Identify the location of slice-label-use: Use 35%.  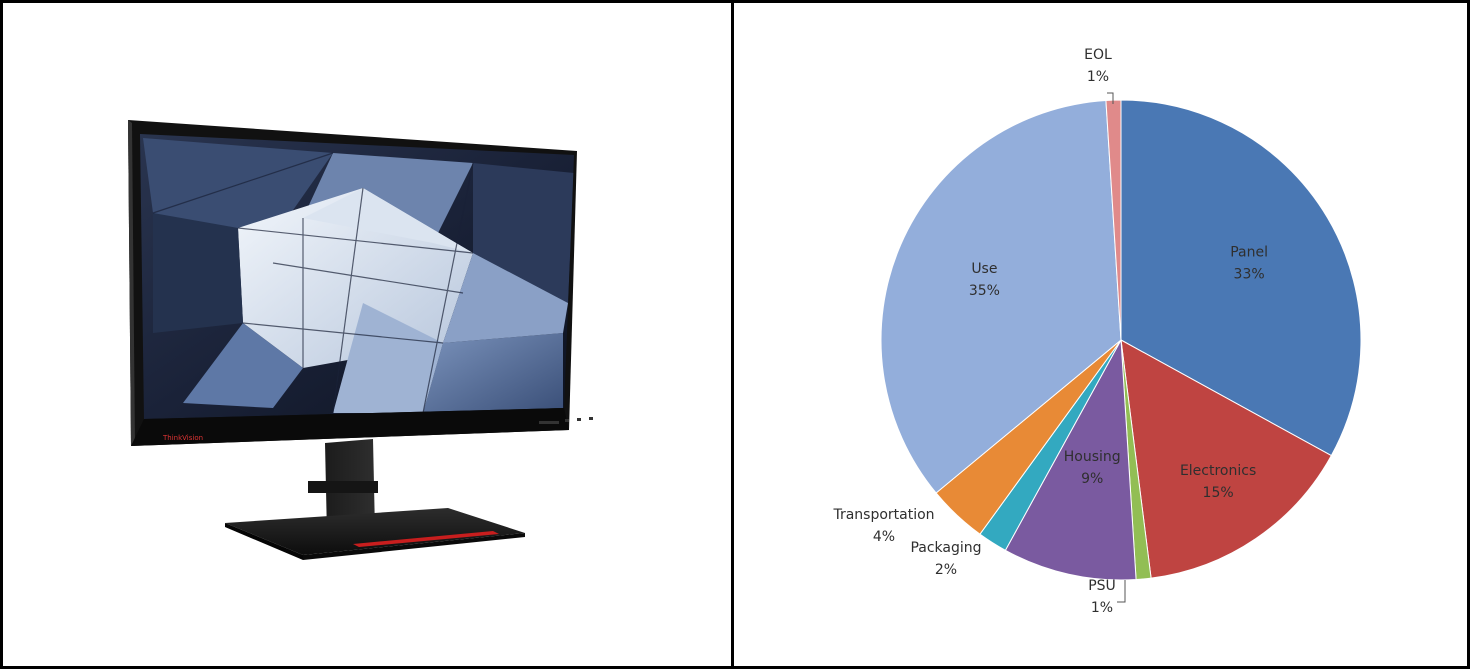
(984, 280).